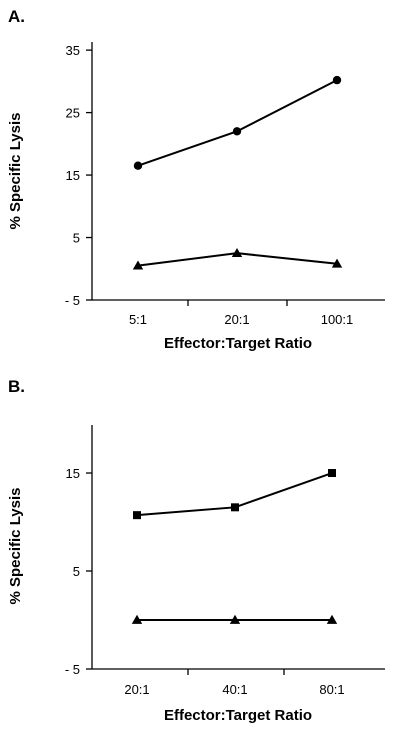 The height and width of the screenshot is (732, 400). Describe the element at coordinates (16, 386) in the screenshot. I see `panel-b-label: B.` at that location.